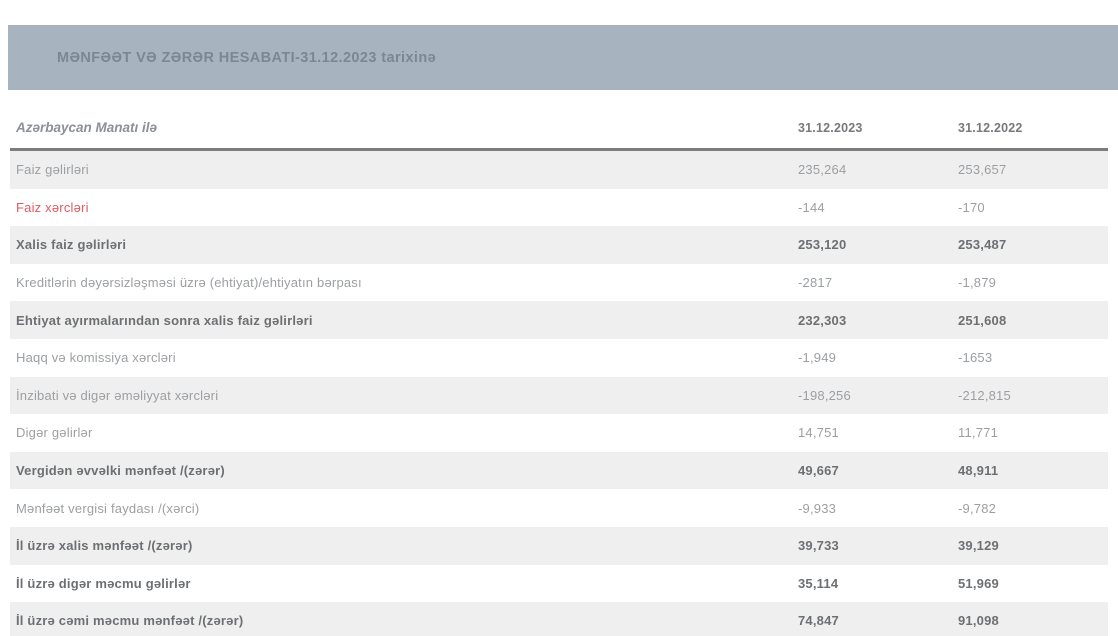  I want to click on row-value-2023: -198,256, so click(824, 395).